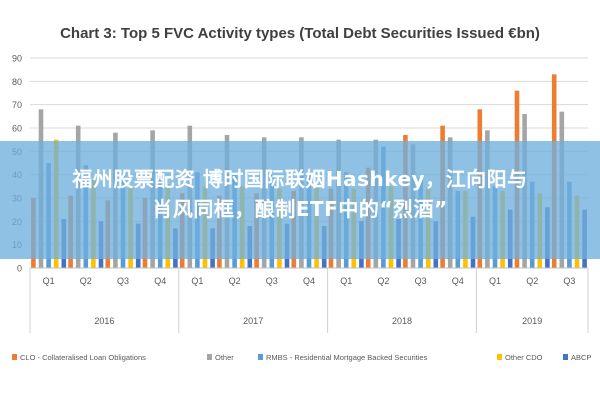  Describe the element at coordinates (19, 269) in the screenshot. I see `y-tick-label: 0` at that location.